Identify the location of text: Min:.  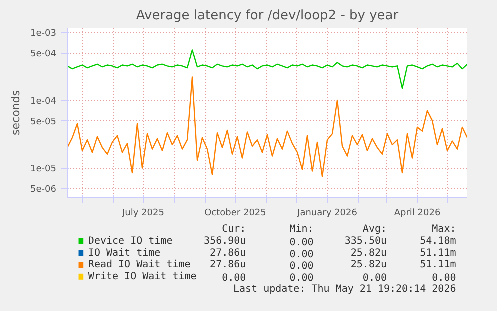
(302, 229).